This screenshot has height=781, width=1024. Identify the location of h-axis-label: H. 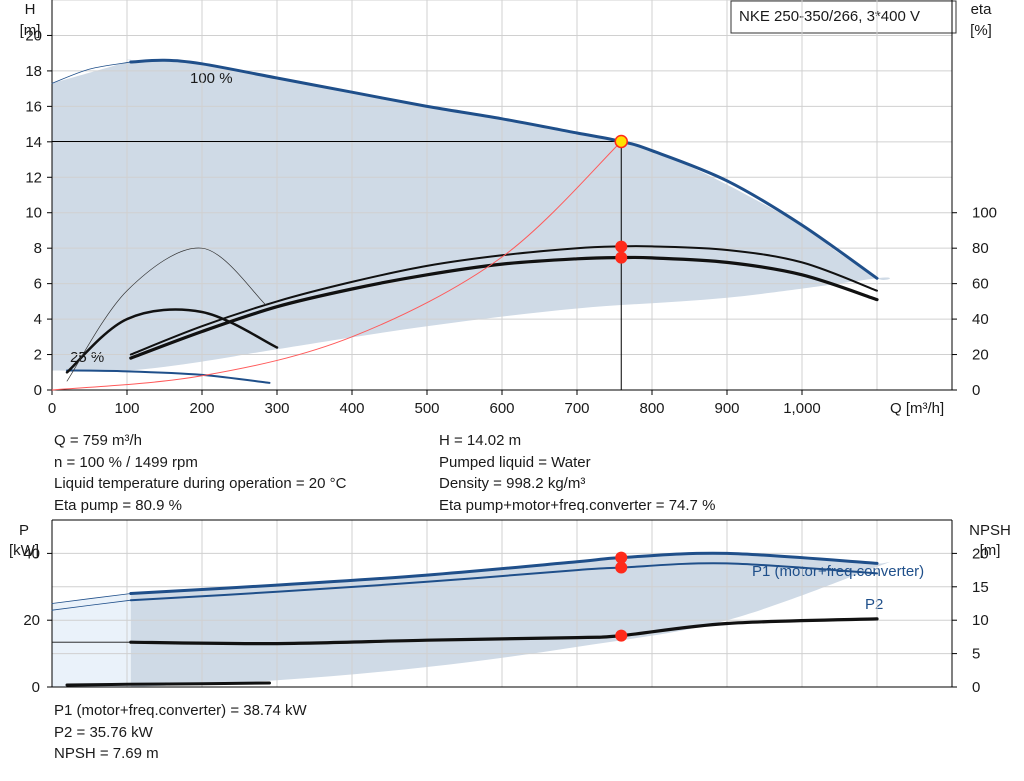
(30, 9).